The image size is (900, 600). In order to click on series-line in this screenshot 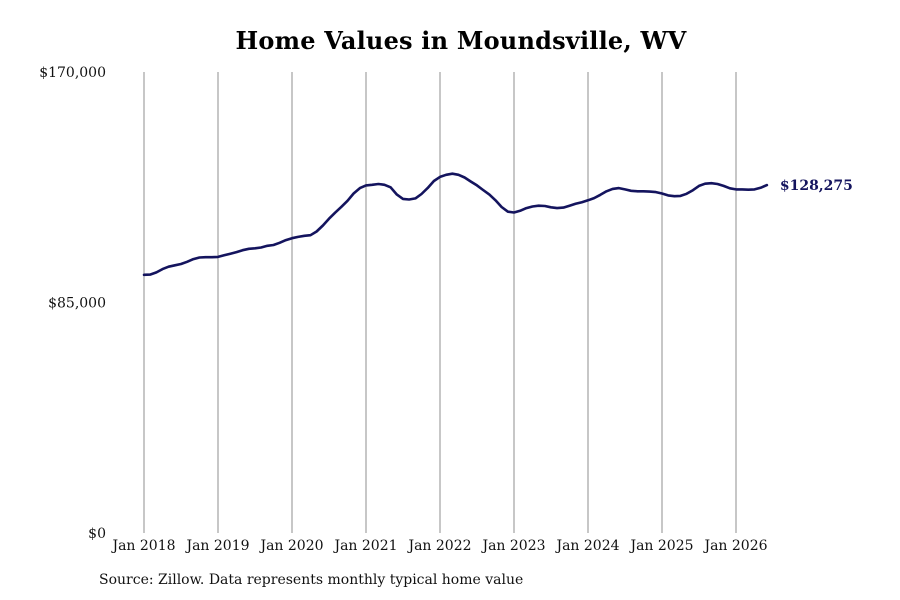, I will do `click(455, 224)`.